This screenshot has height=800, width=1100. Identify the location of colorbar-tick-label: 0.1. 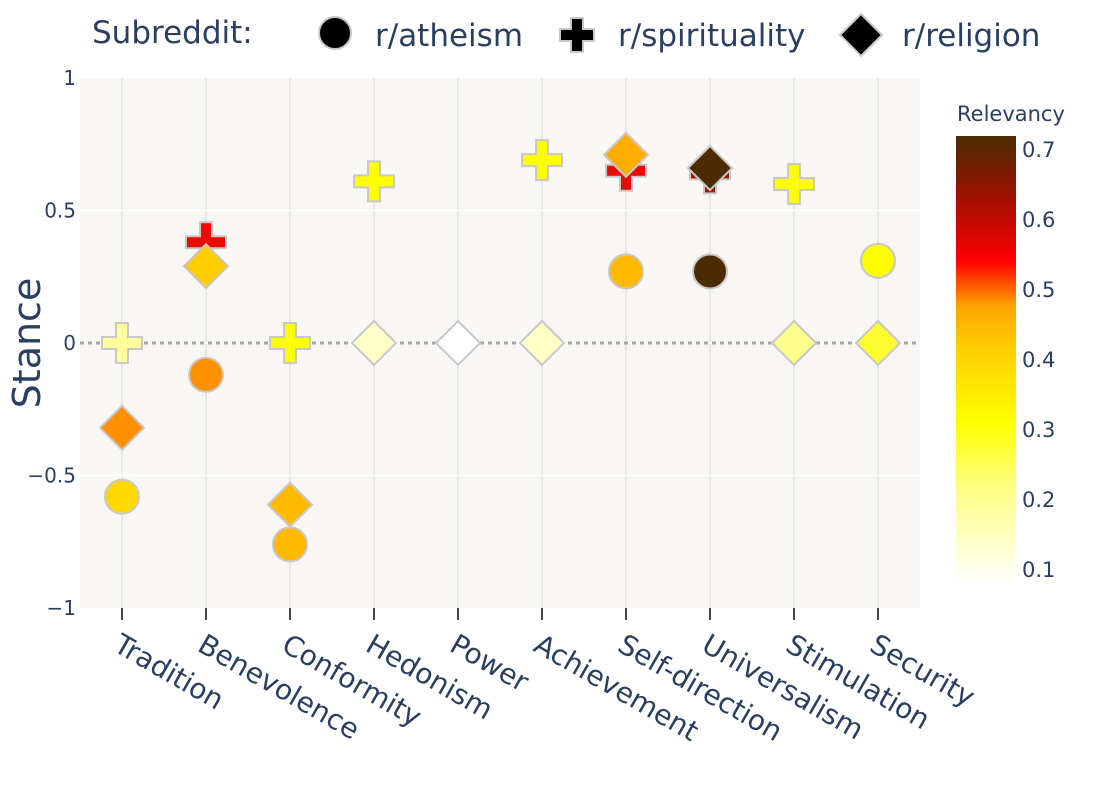
(1038, 570).